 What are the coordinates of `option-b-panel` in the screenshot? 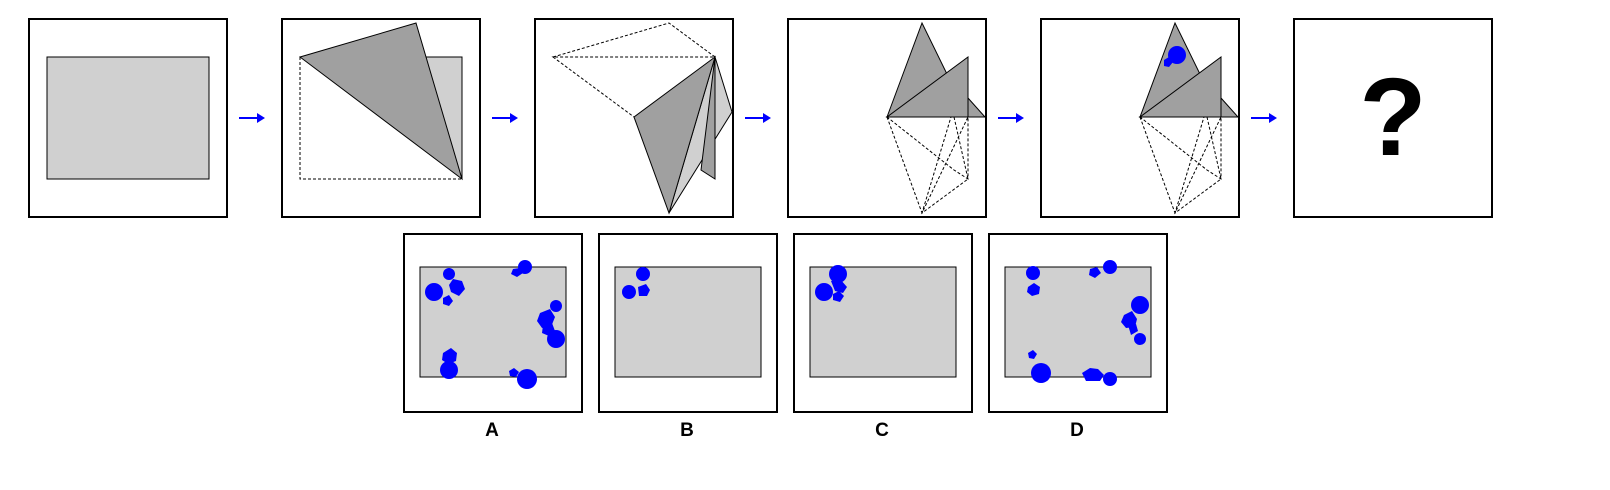 It's located at (688, 323).